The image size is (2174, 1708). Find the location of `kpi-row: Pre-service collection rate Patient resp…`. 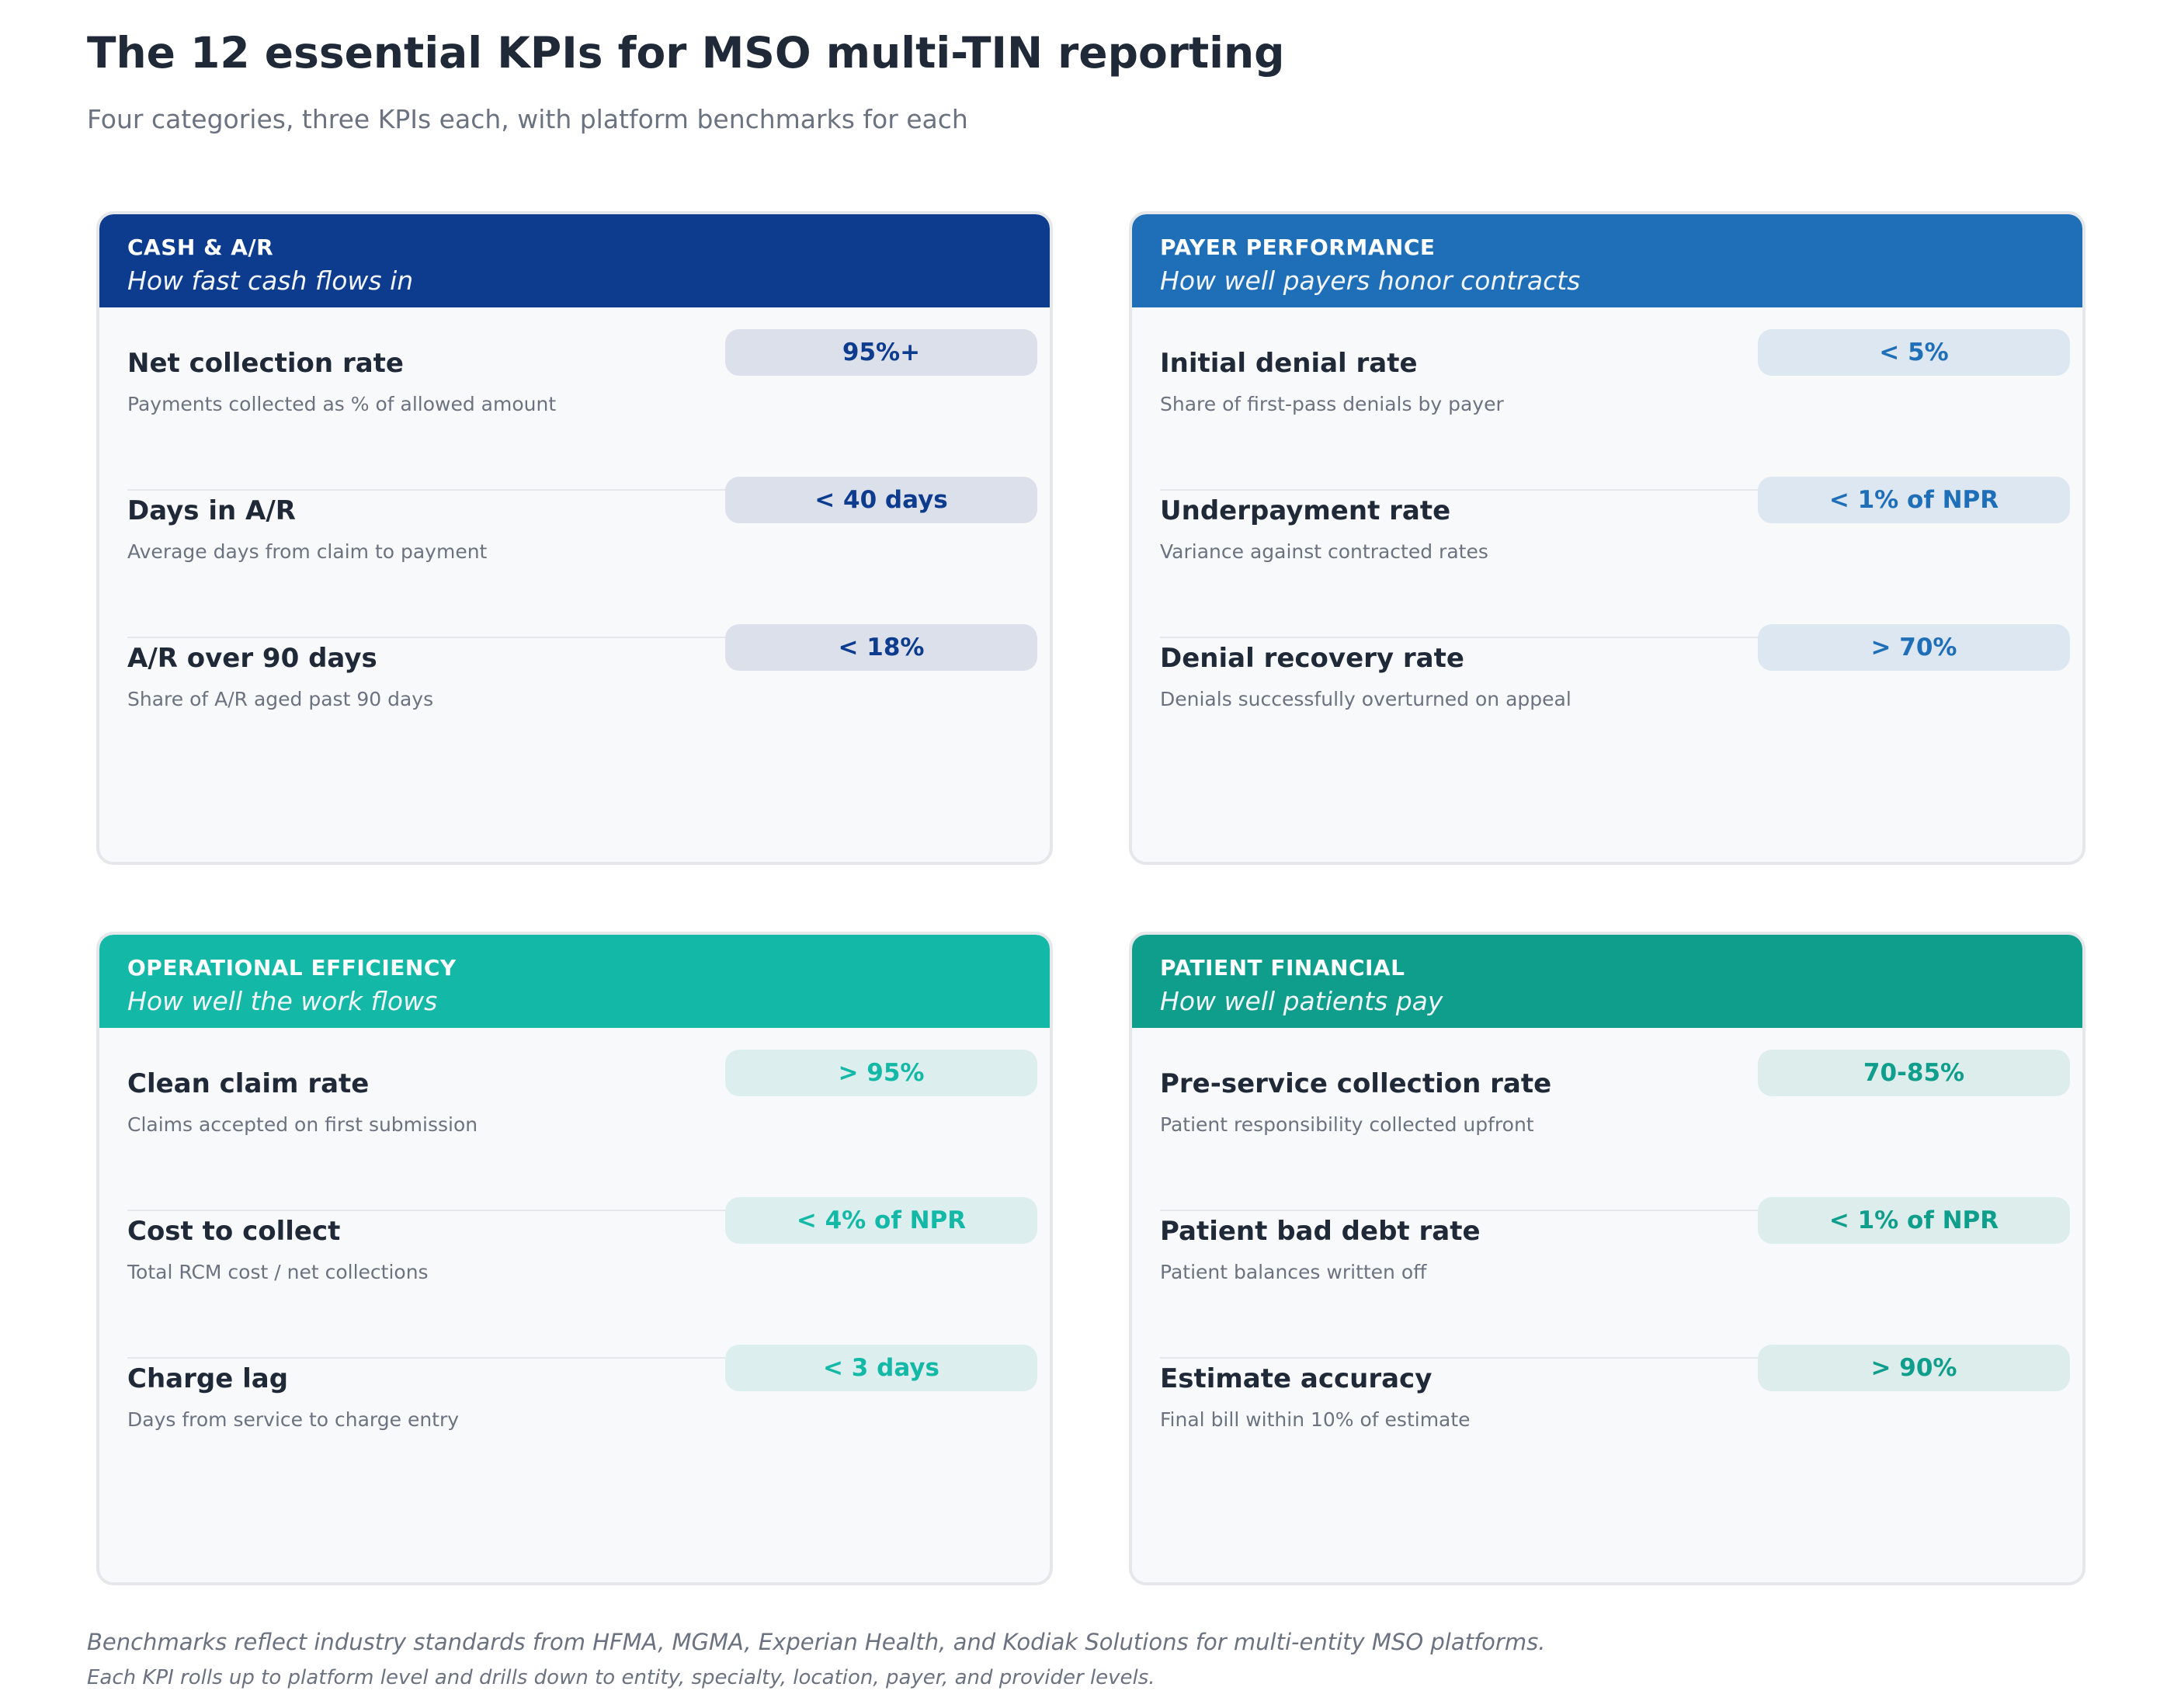

kpi-row: Pre-service collection rate Patient resp… is located at coordinates (1607, 1126).